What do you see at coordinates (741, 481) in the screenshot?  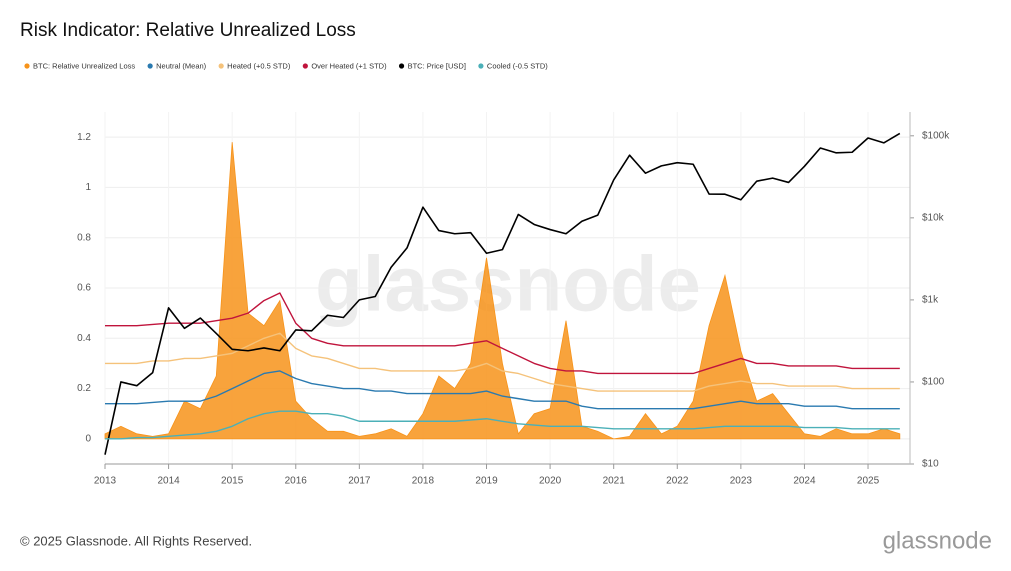 I see `x-tick-label: 2023` at bounding box center [741, 481].